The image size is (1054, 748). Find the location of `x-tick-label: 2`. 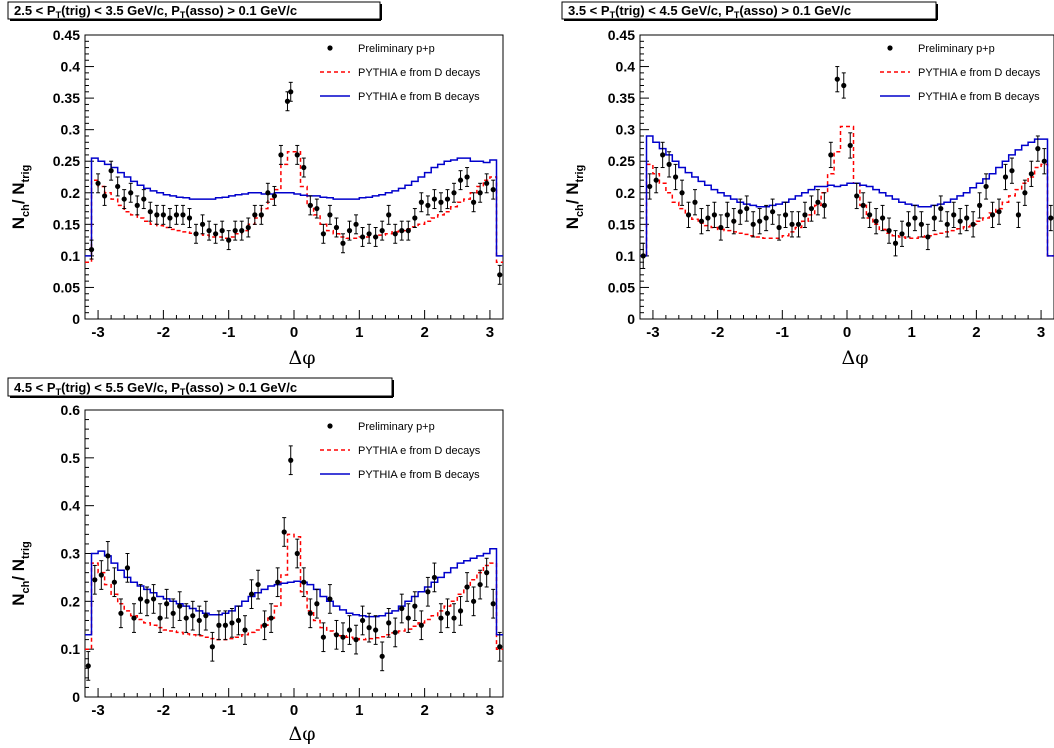

x-tick-label: 2 is located at coordinates (976, 332).